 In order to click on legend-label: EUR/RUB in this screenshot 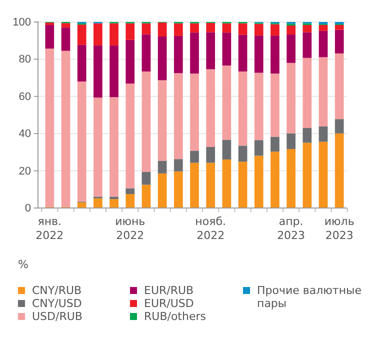, I will do `click(169, 290)`.